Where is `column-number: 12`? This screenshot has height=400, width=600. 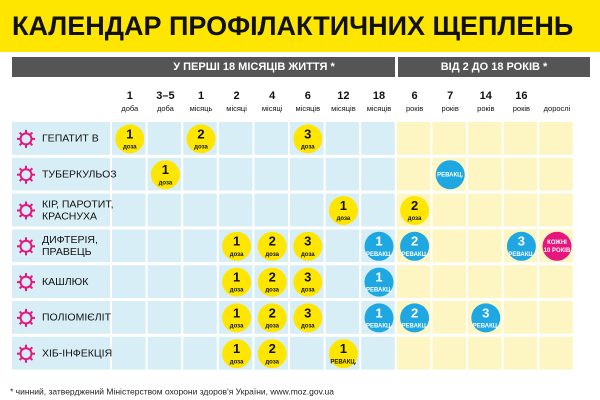
column-number: 12 is located at coordinates (343, 96).